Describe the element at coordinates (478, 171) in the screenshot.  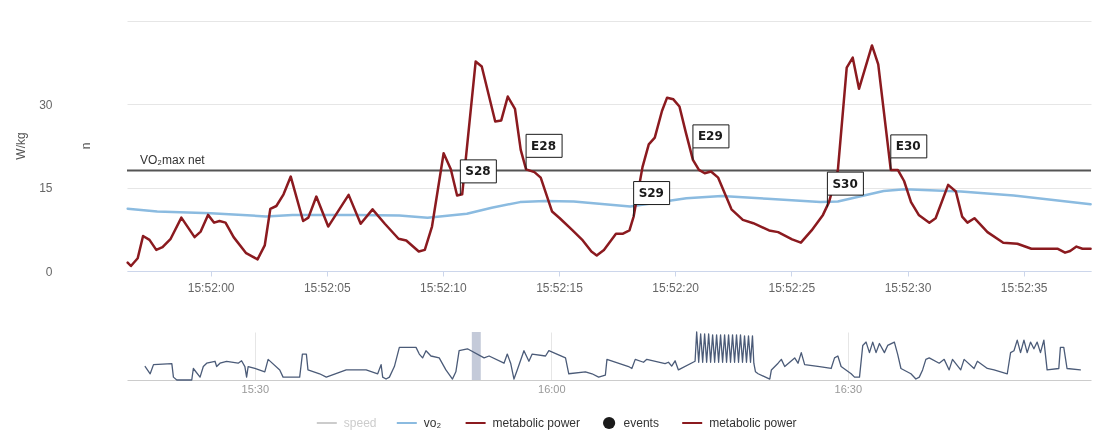
I see `annotation: S28` at that location.